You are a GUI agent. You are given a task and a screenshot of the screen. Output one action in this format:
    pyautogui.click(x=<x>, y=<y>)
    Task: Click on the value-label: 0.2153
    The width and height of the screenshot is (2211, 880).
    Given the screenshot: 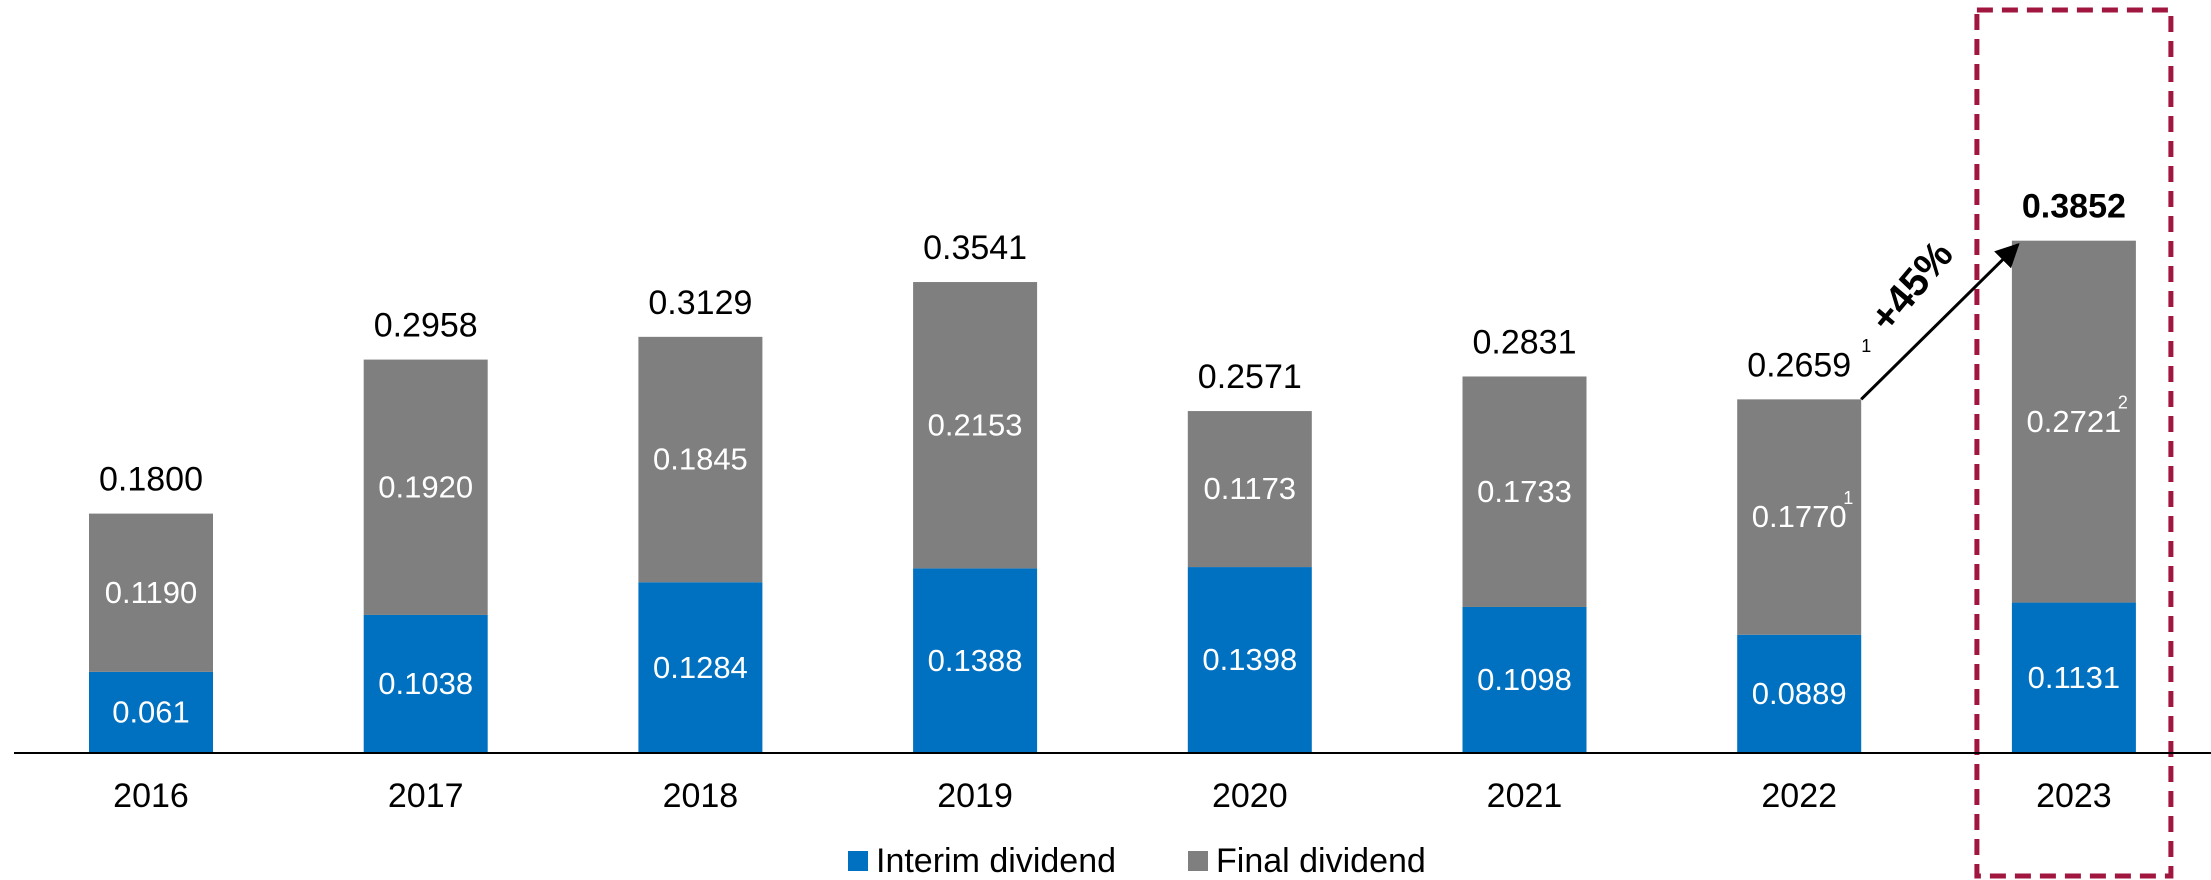 What is the action you would take?
    pyautogui.click(x=975, y=424)
    